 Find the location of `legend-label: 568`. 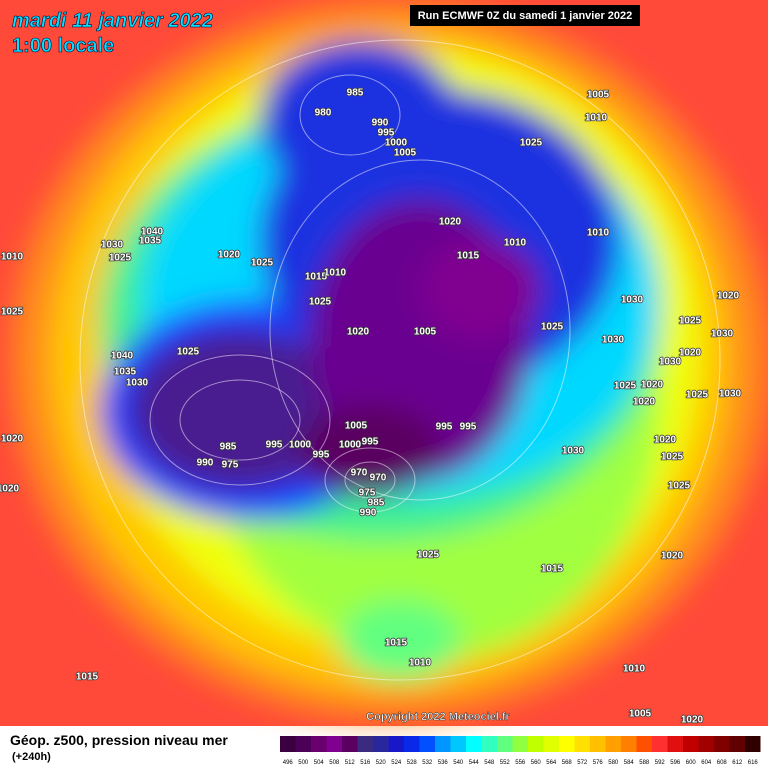

legend-label: 568 is located at coordinates (567, 763).